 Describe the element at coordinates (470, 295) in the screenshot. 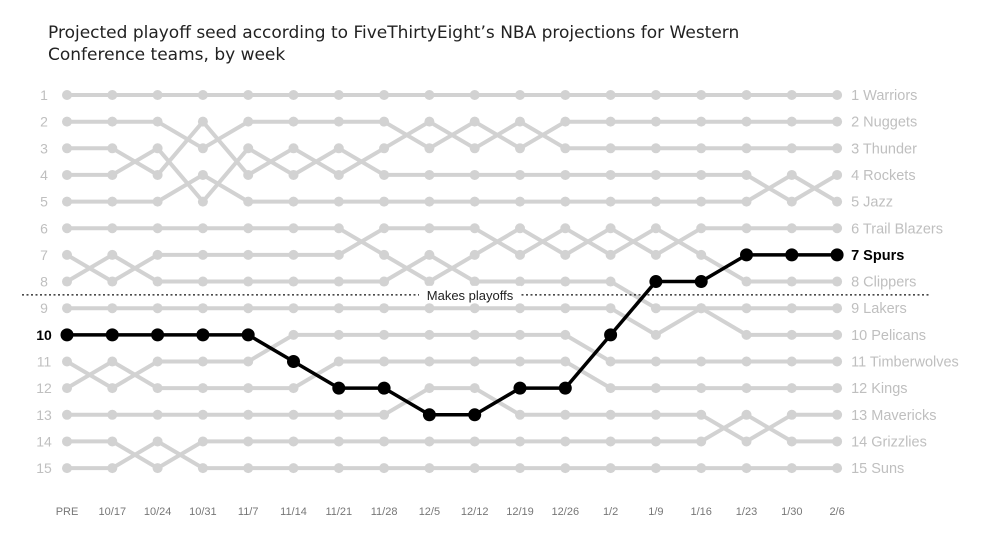

I see `playoff-label: Makes playoffs` at that location.